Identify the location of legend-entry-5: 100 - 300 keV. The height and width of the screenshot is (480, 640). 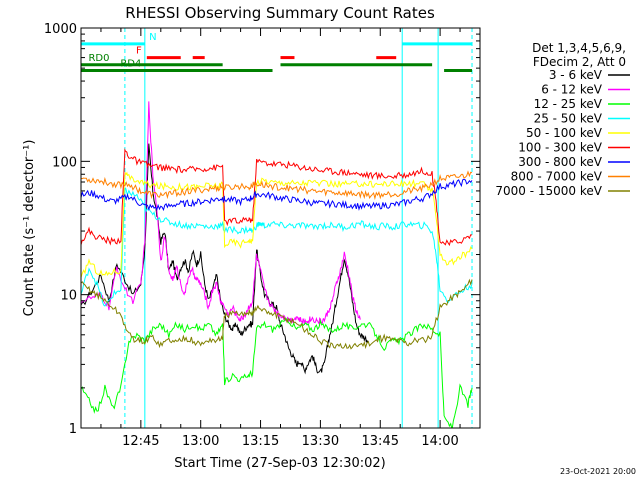
(560, 148).